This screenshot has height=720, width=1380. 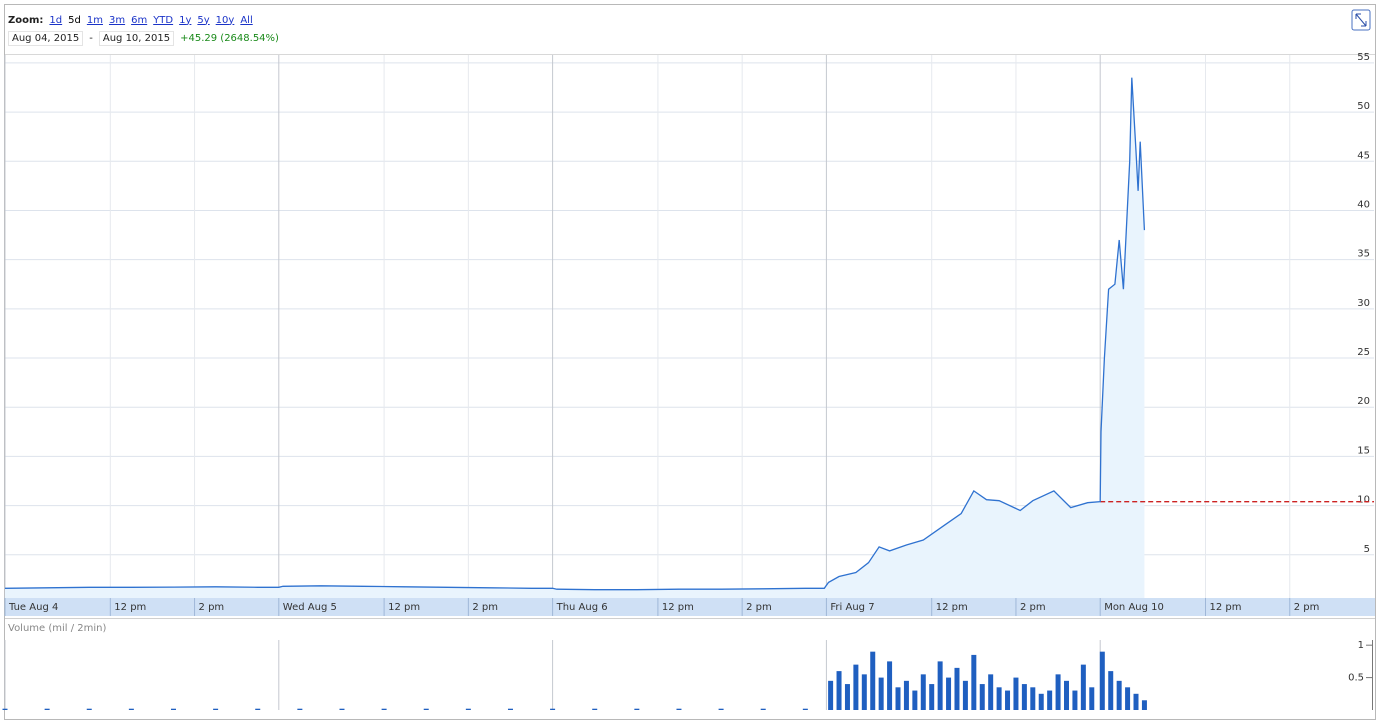 What do you see at coordinates (74, 20) in the screenshot?
I see `zoom-option: 5d` at bounding box center [74, 20].